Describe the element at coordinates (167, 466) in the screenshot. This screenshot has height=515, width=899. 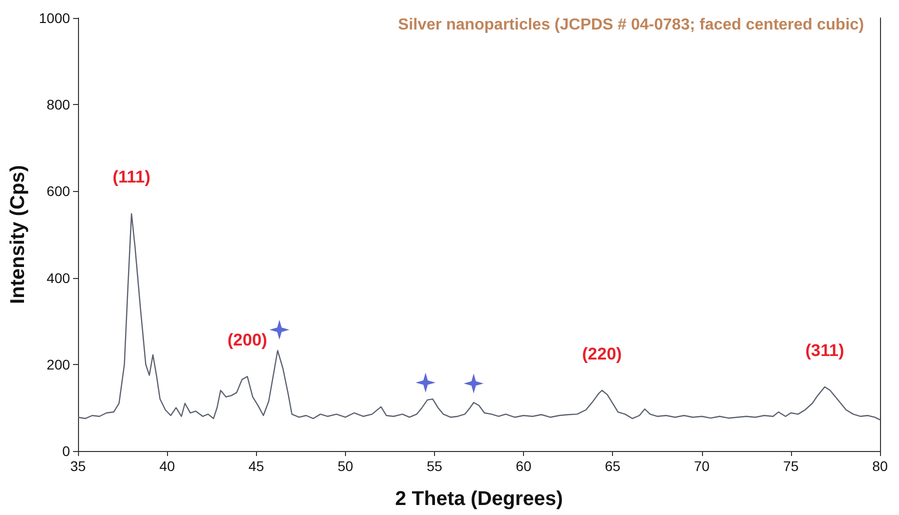
I see `x-tick-label: 40` at that location.